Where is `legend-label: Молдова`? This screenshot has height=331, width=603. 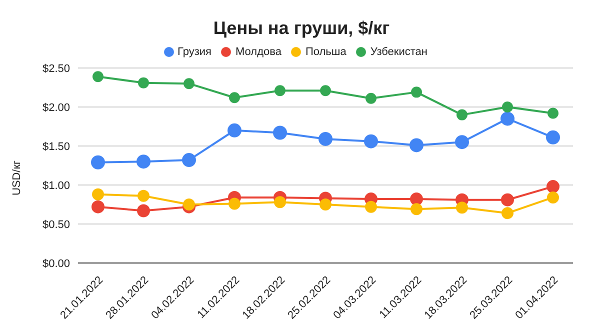 legend-label: Молдова is located at coordinates (258, 52).